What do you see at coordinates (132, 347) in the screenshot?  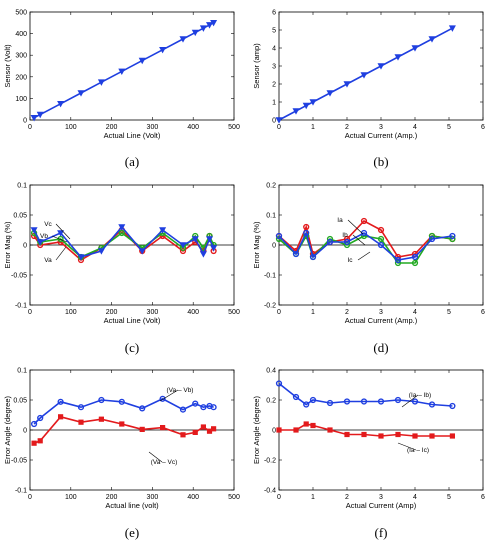 I see `panel-caption: (c)` at bounding box center [132, 347].